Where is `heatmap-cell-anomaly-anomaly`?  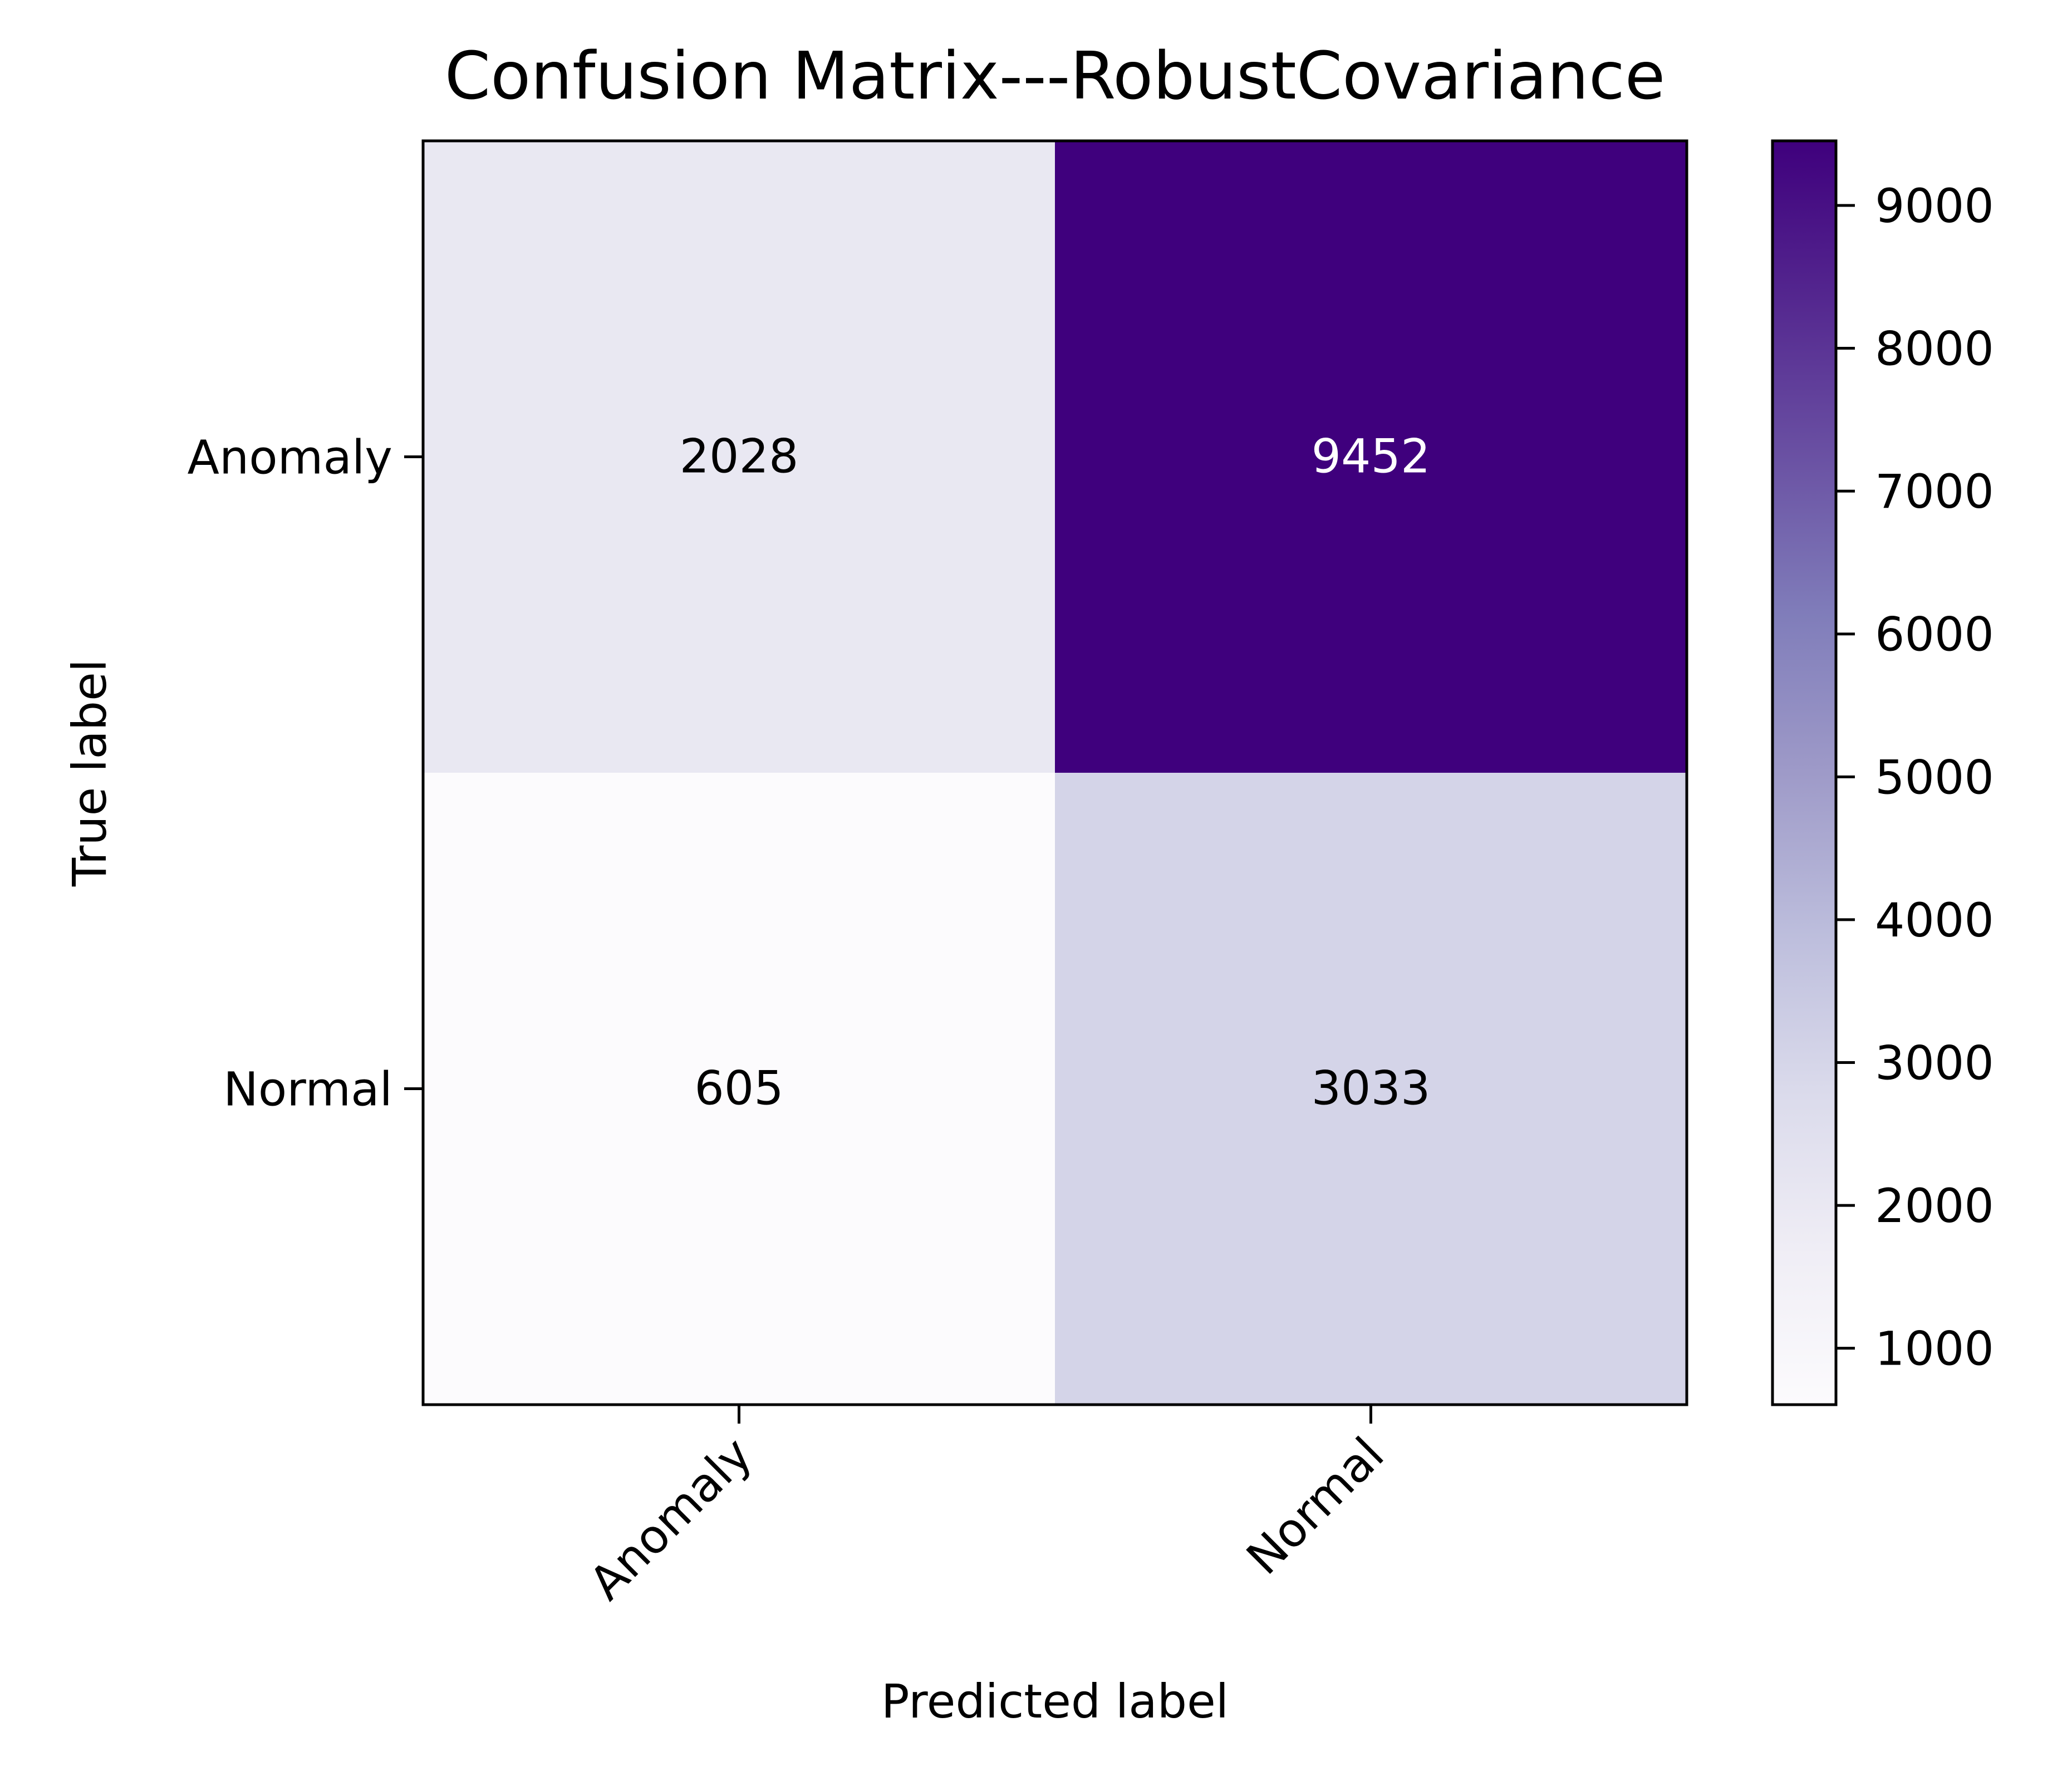
heatmap-cell-anomaly-anomaly is located at coordinates (739, 457).